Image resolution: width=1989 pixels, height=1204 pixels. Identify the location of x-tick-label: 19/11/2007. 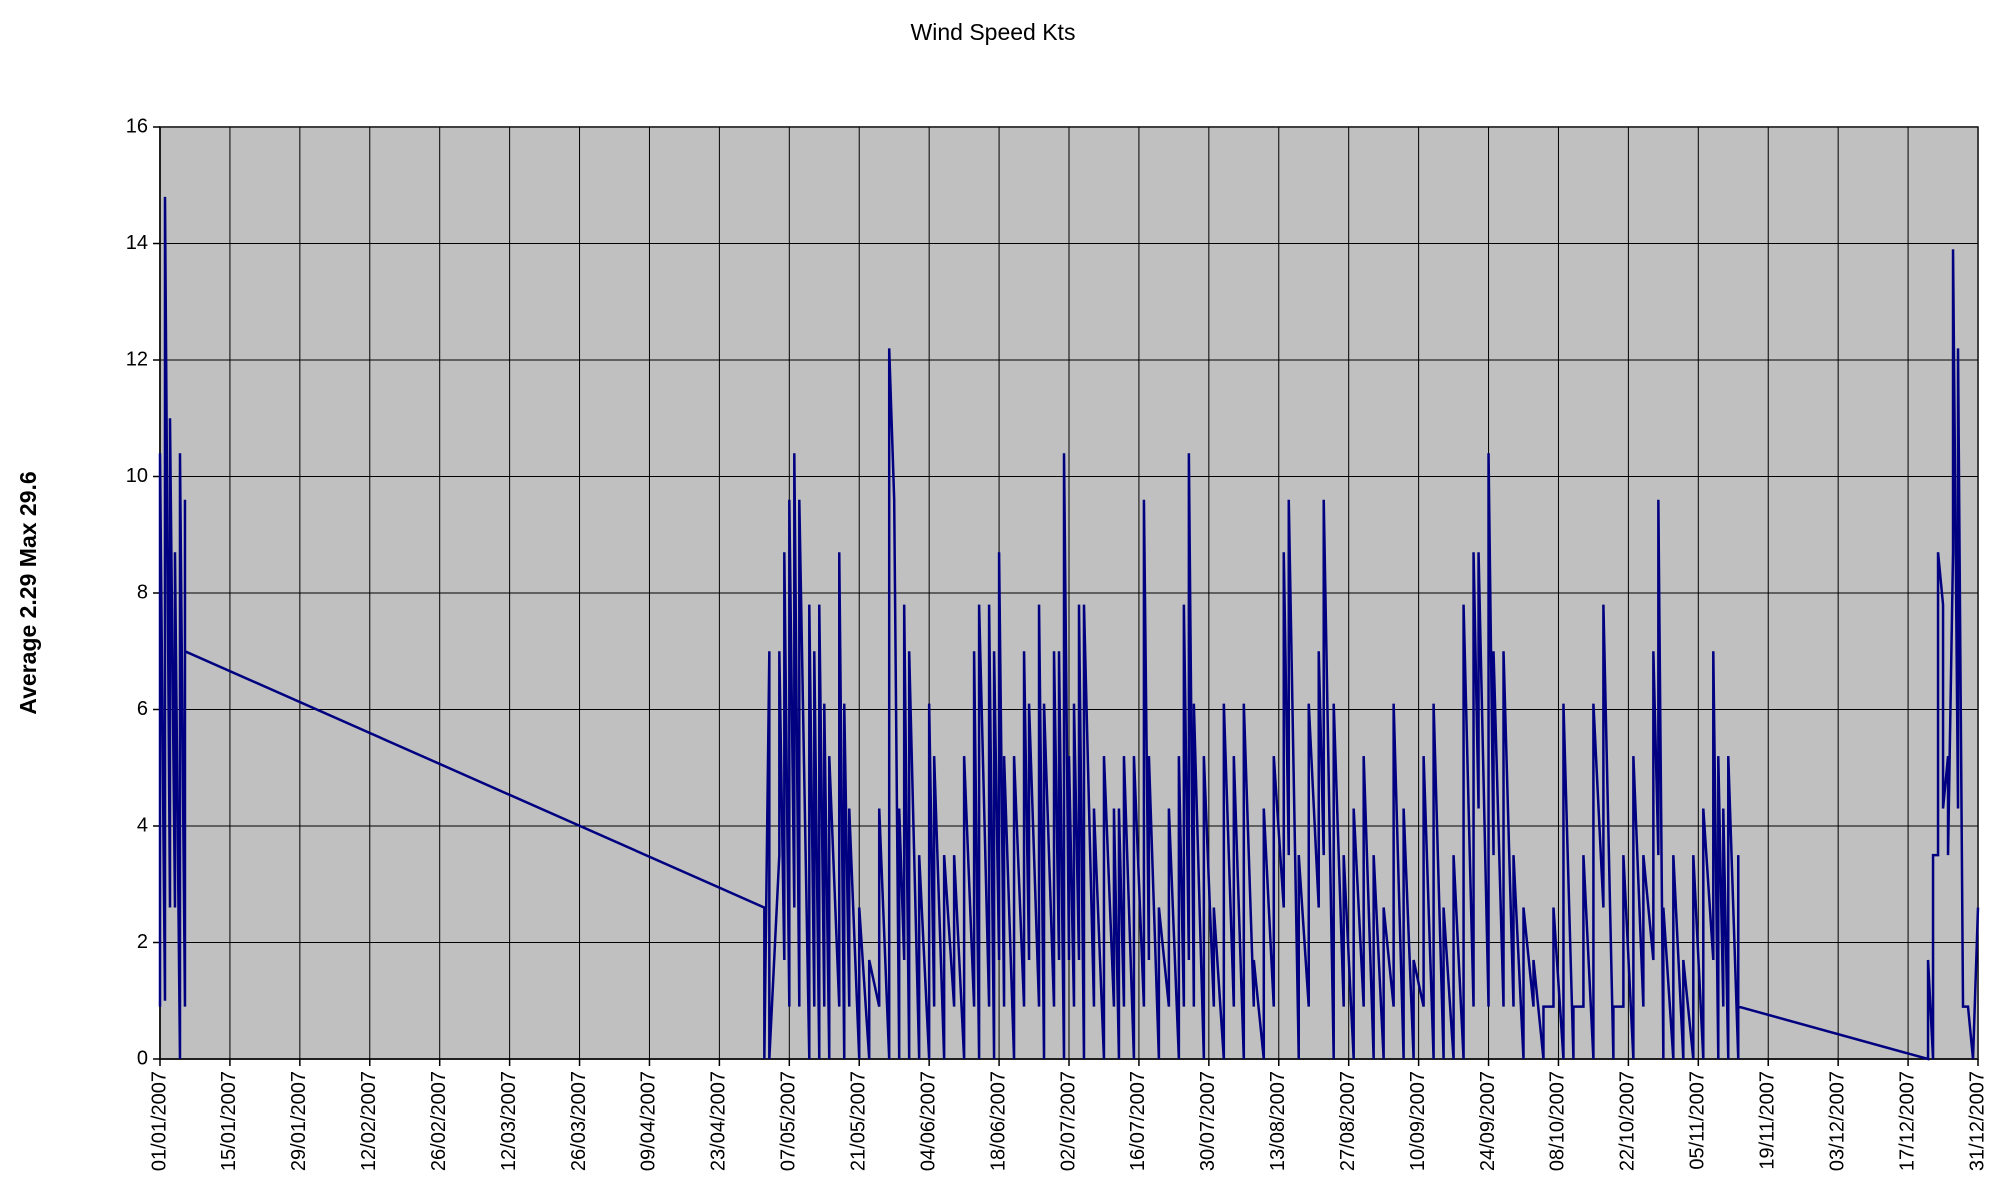
(1768, 1120).